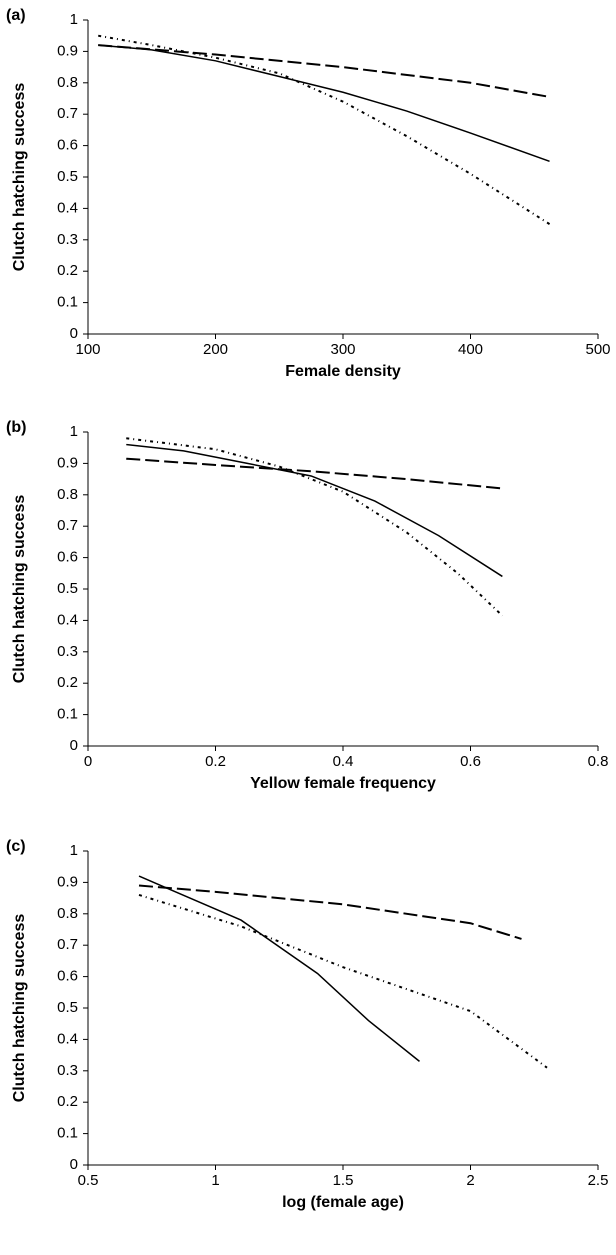 The width and height of the screenshot is (616, 1255). I want to click on x-tick-label: 0.2, so click(215, 761).